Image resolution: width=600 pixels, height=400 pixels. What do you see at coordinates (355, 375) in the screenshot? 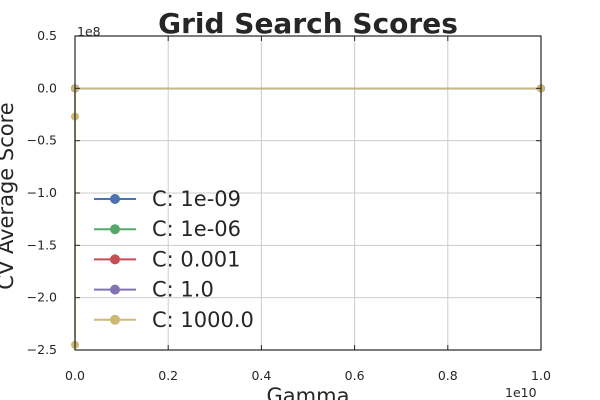
I see `x-tick-label: 0.6` at bounding box center [355, 375].